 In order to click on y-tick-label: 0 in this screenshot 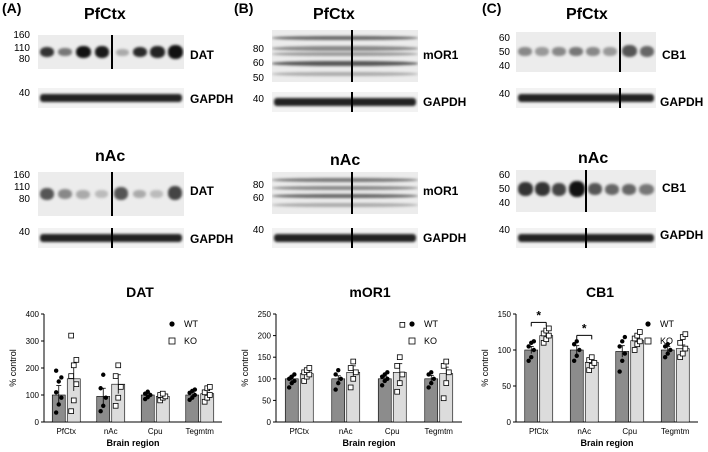, I will do `click(509, 422)`.